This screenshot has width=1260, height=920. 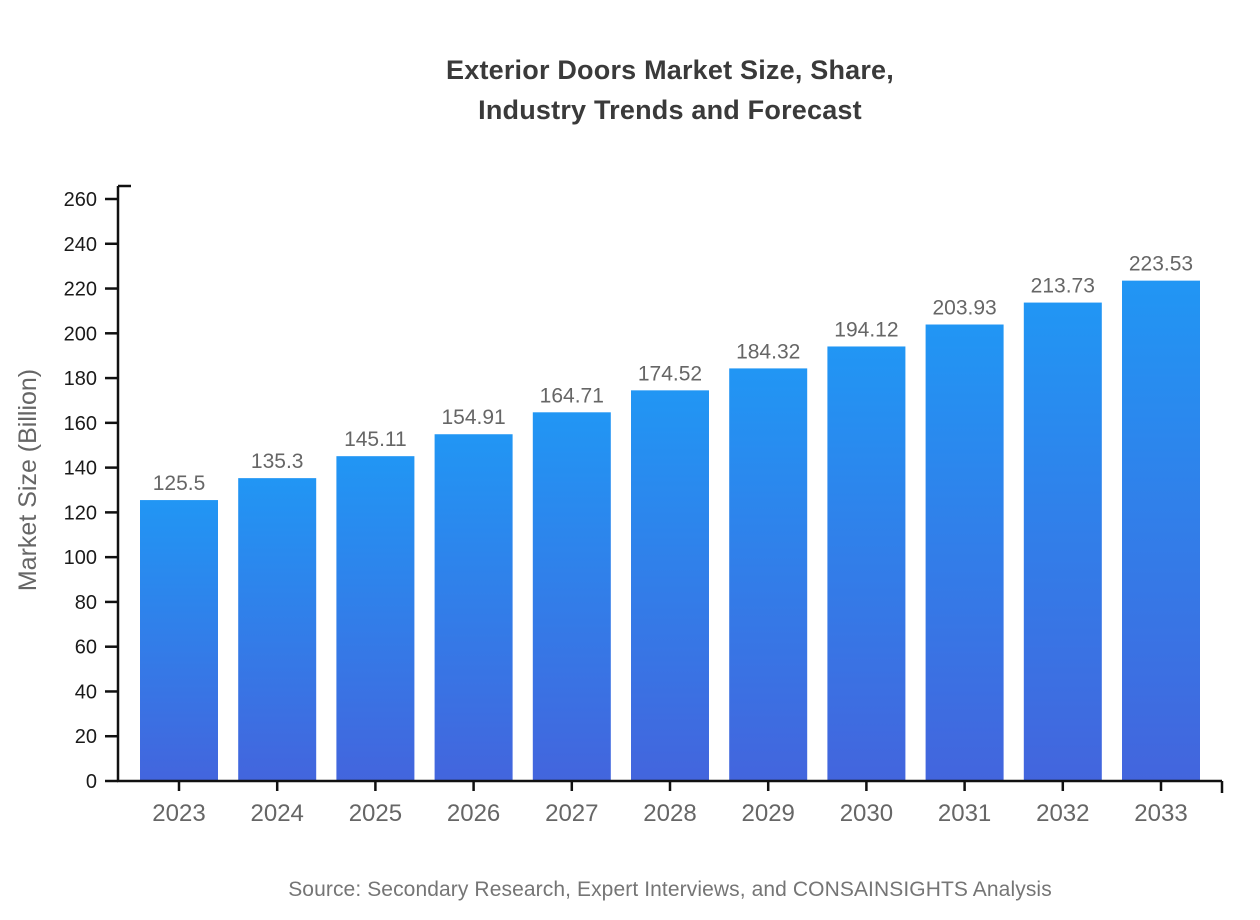 I want to click on y-tick-label: 100, so click(x=80, y=558).